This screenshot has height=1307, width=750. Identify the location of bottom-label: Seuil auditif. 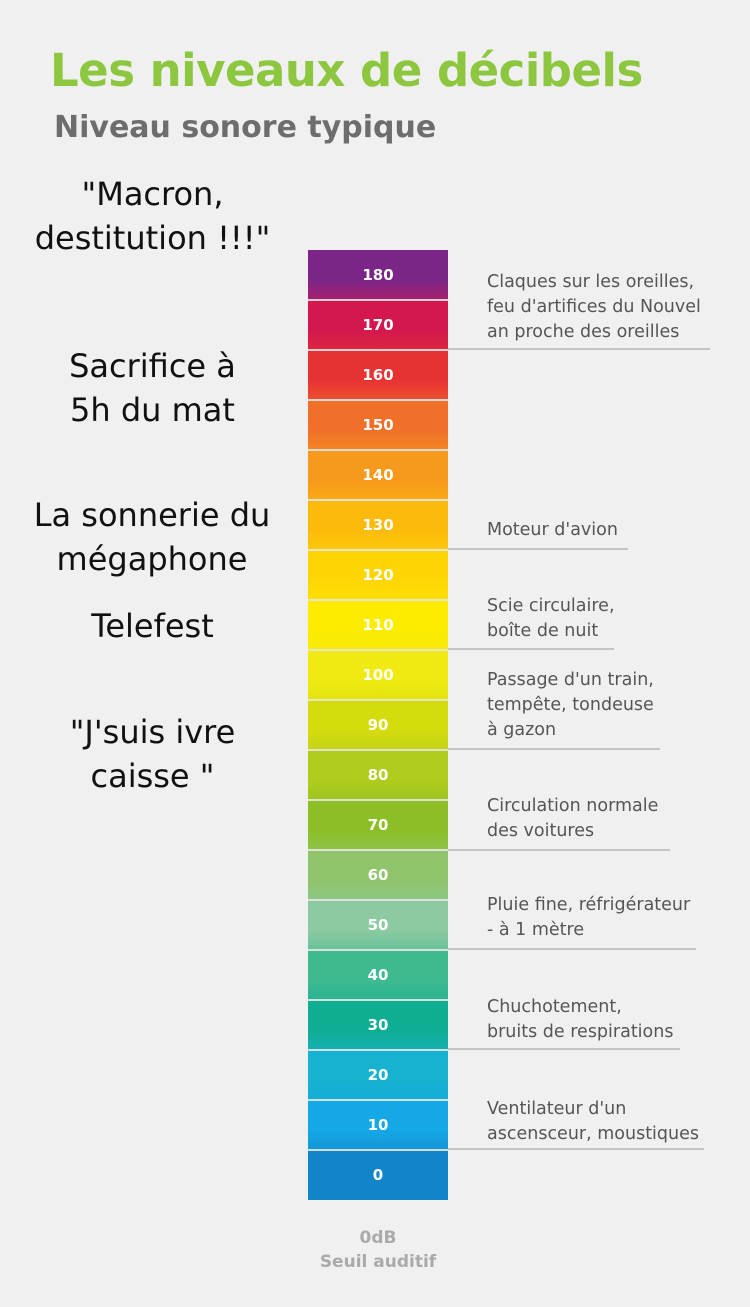
(378, 1262).